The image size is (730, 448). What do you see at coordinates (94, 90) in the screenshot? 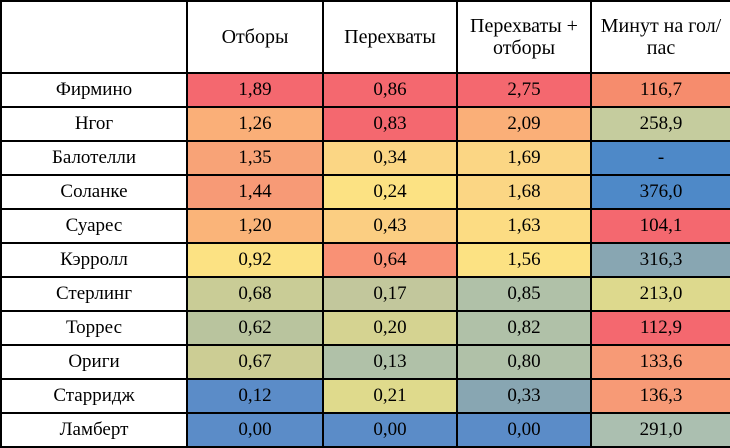
I see `row-label-1: Фирмино` at bounding box center [94, 90].